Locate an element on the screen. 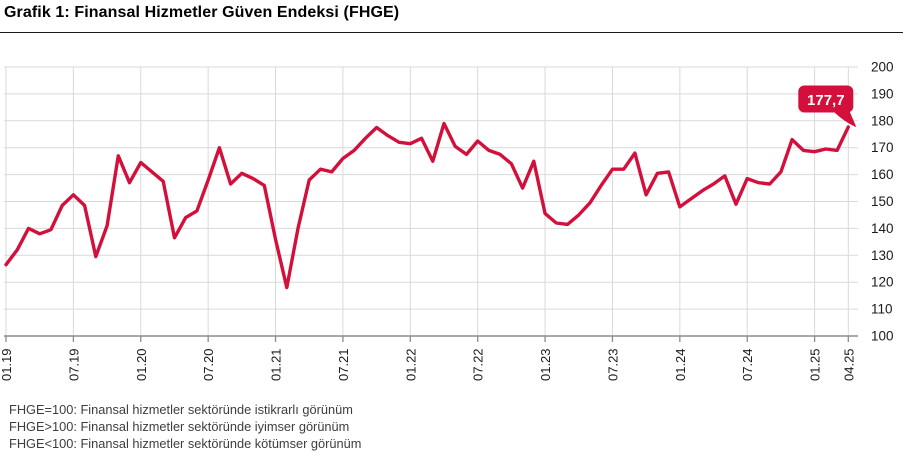 The image size is (908, 460). x-axis-tick-label: 01.20 is located at coordinates (141, 364).